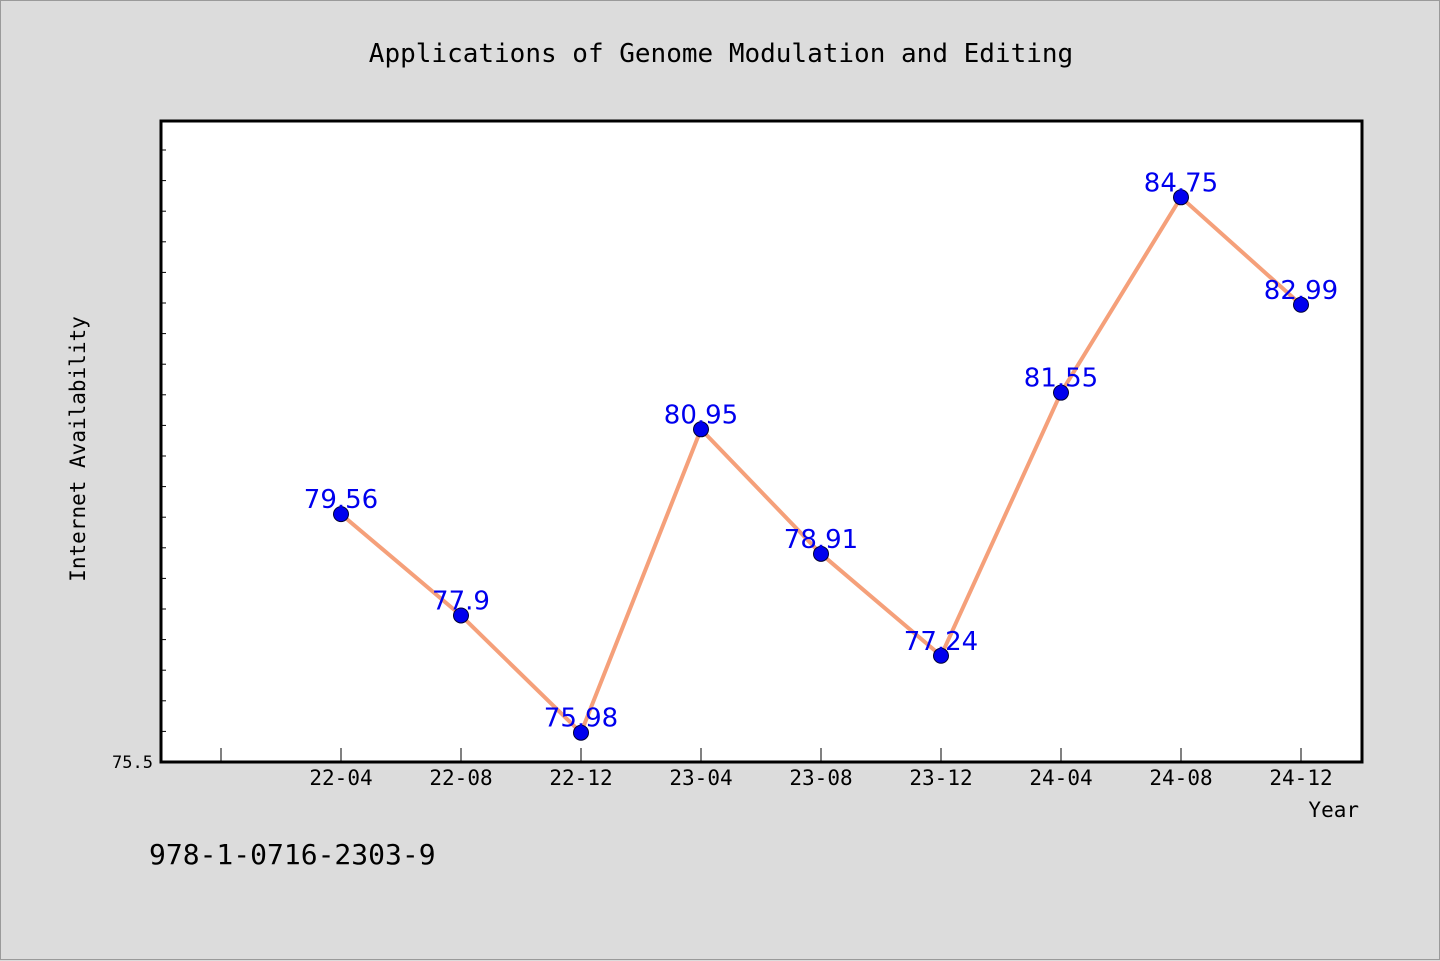 The width and height of the screenshot is (1440, 961). Describe the element at coordinates (761, 755) in the screenshot. I see `x-axis-ticks` at that location.